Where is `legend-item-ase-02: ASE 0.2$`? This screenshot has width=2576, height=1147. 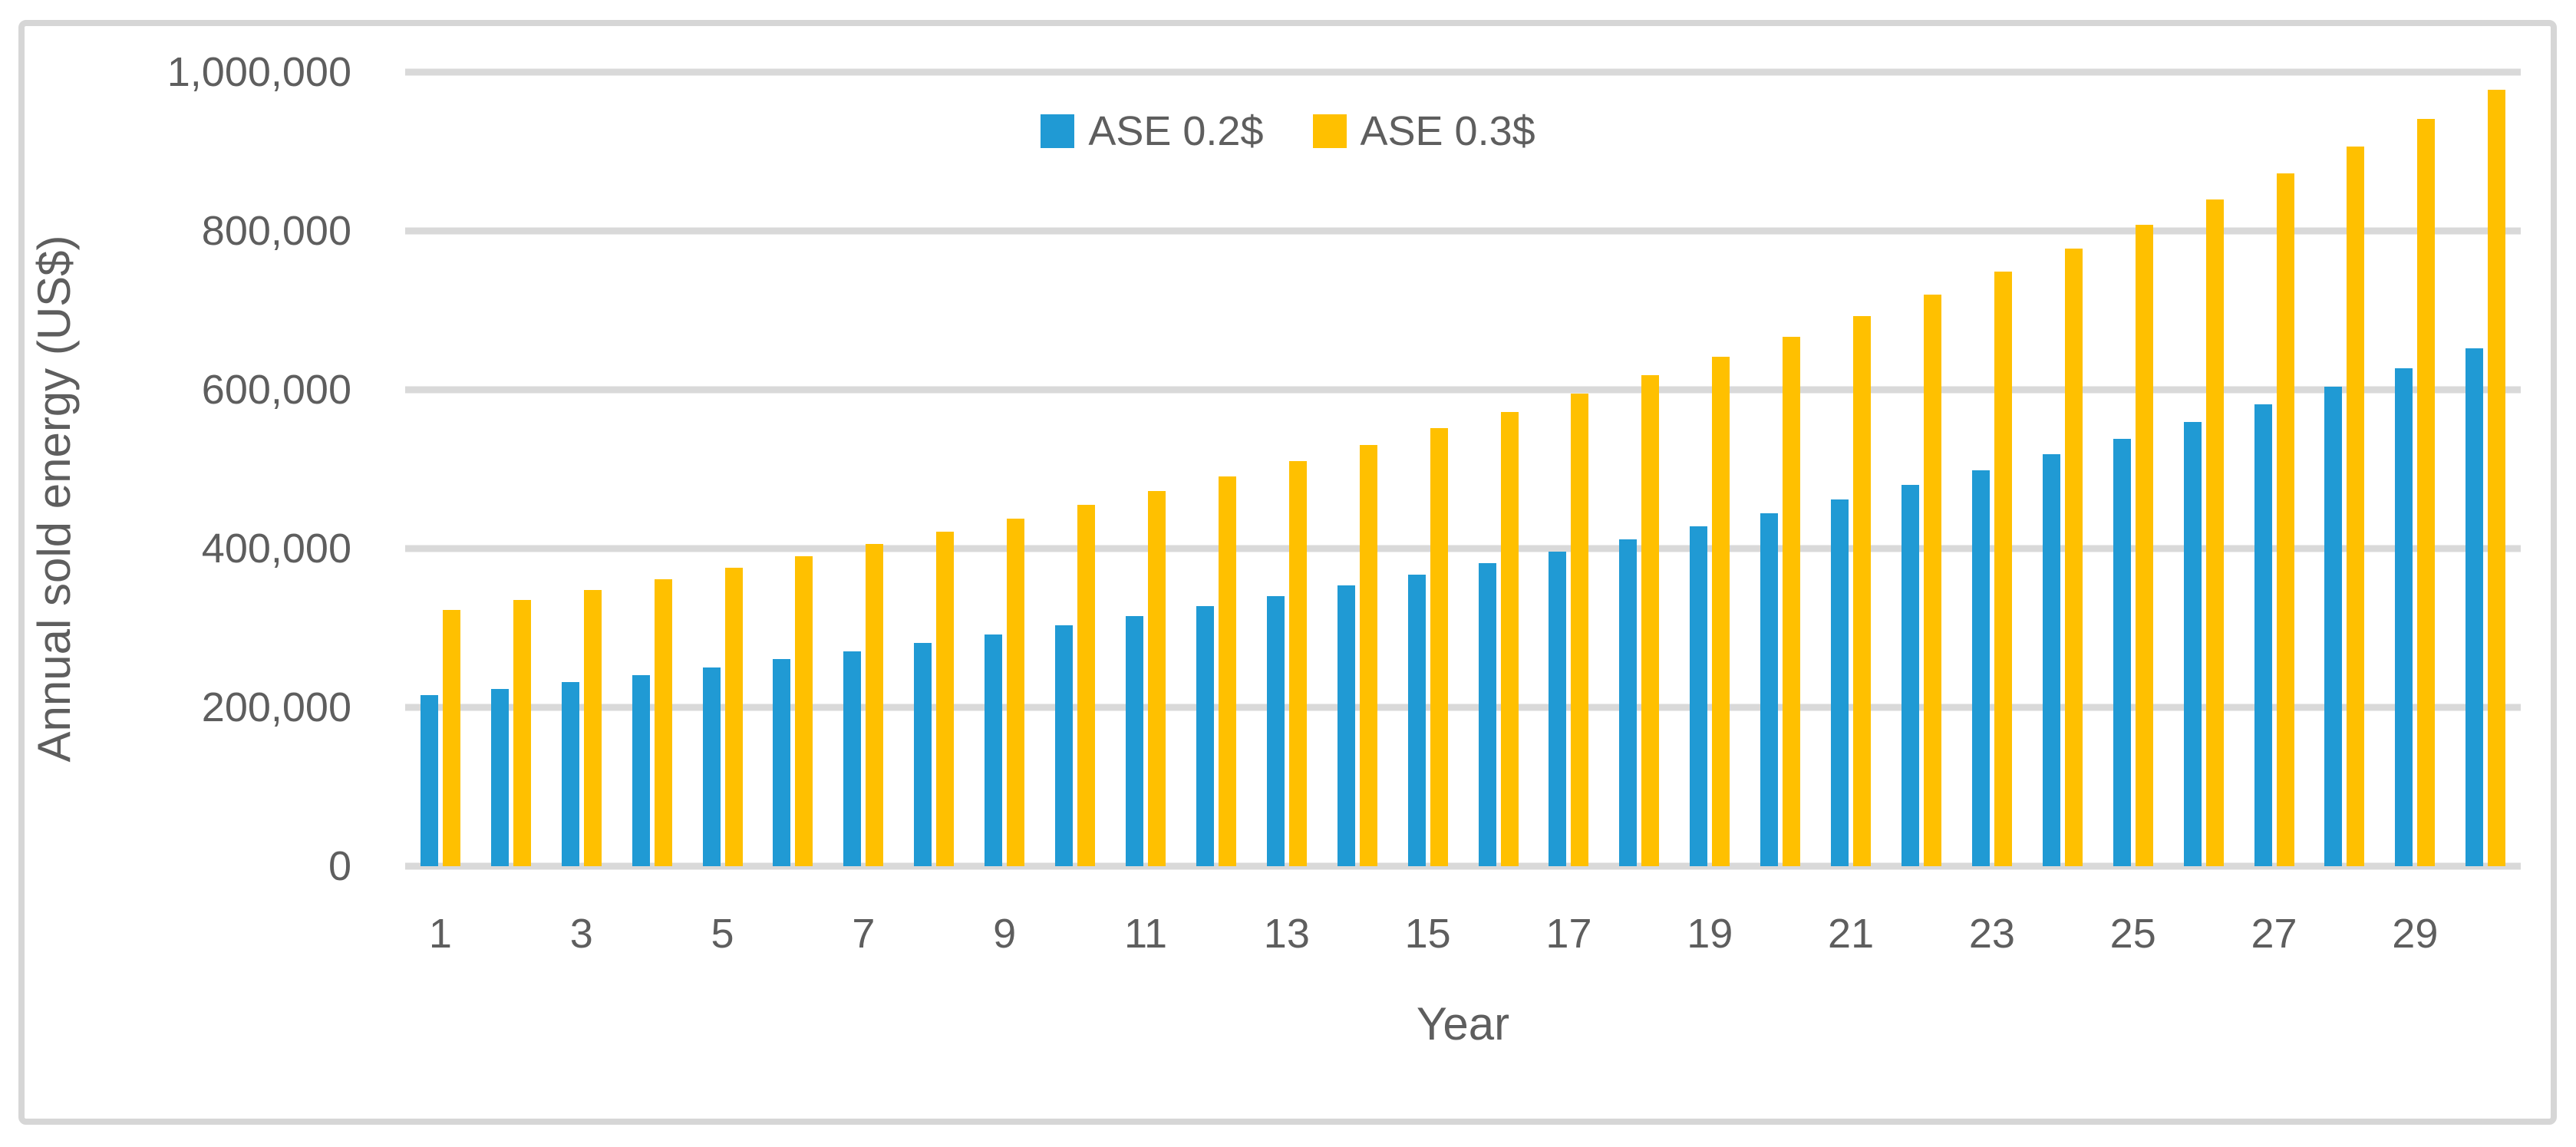
legend-item-ase-02: ASE 0.2$ is located at coordinates (1152, 131).